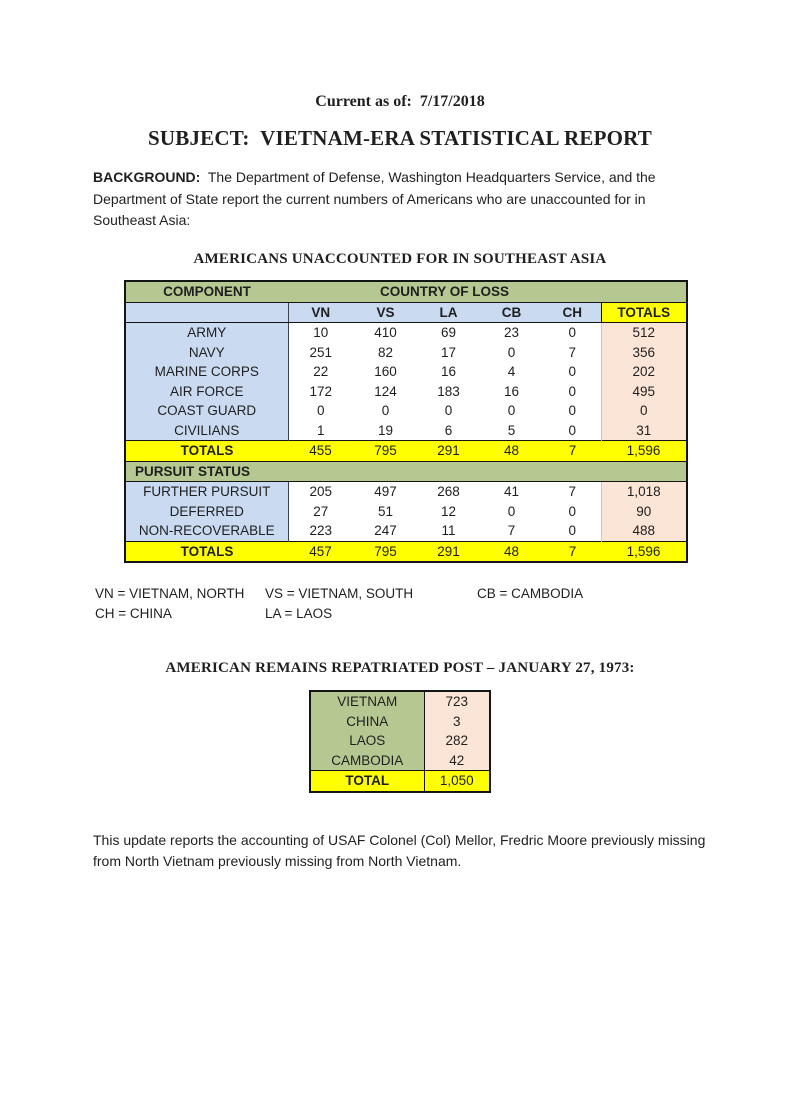 The height and width of the screenshot is (1119, 800). I want to click on cell: 6, so click(448, 430).